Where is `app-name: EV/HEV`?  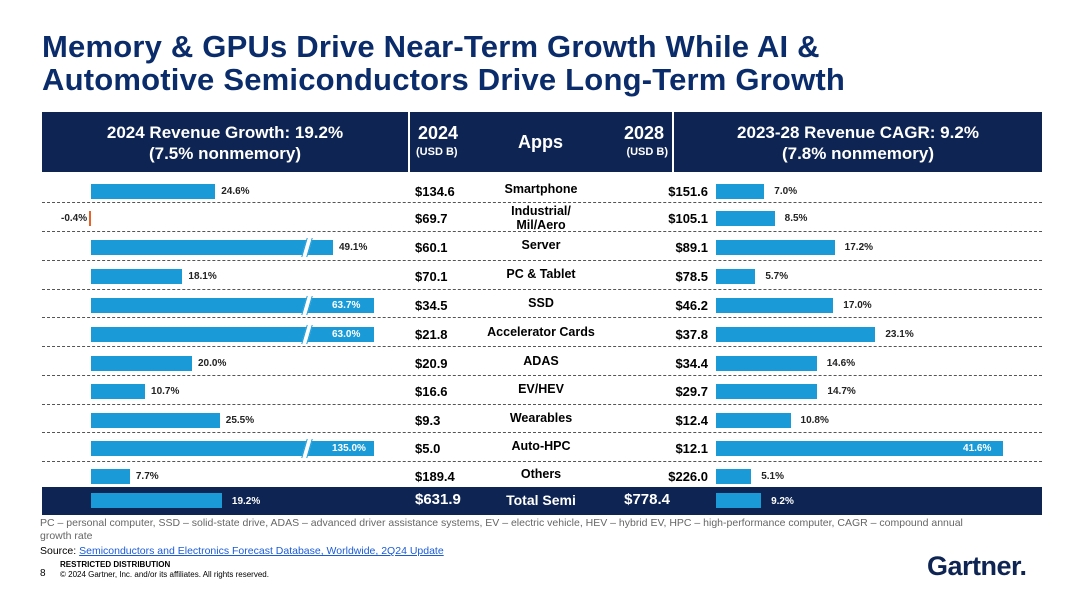
app-name: EV/HEV is located at coordinates (541, 389).